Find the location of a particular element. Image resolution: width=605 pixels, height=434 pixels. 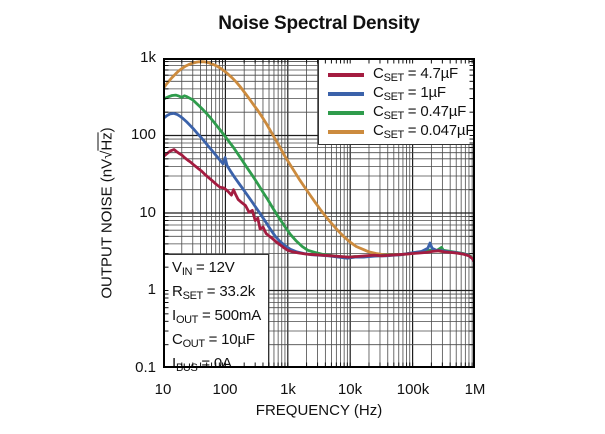

legend-label: CSET = 1µF is located at coordinates (409, 93).